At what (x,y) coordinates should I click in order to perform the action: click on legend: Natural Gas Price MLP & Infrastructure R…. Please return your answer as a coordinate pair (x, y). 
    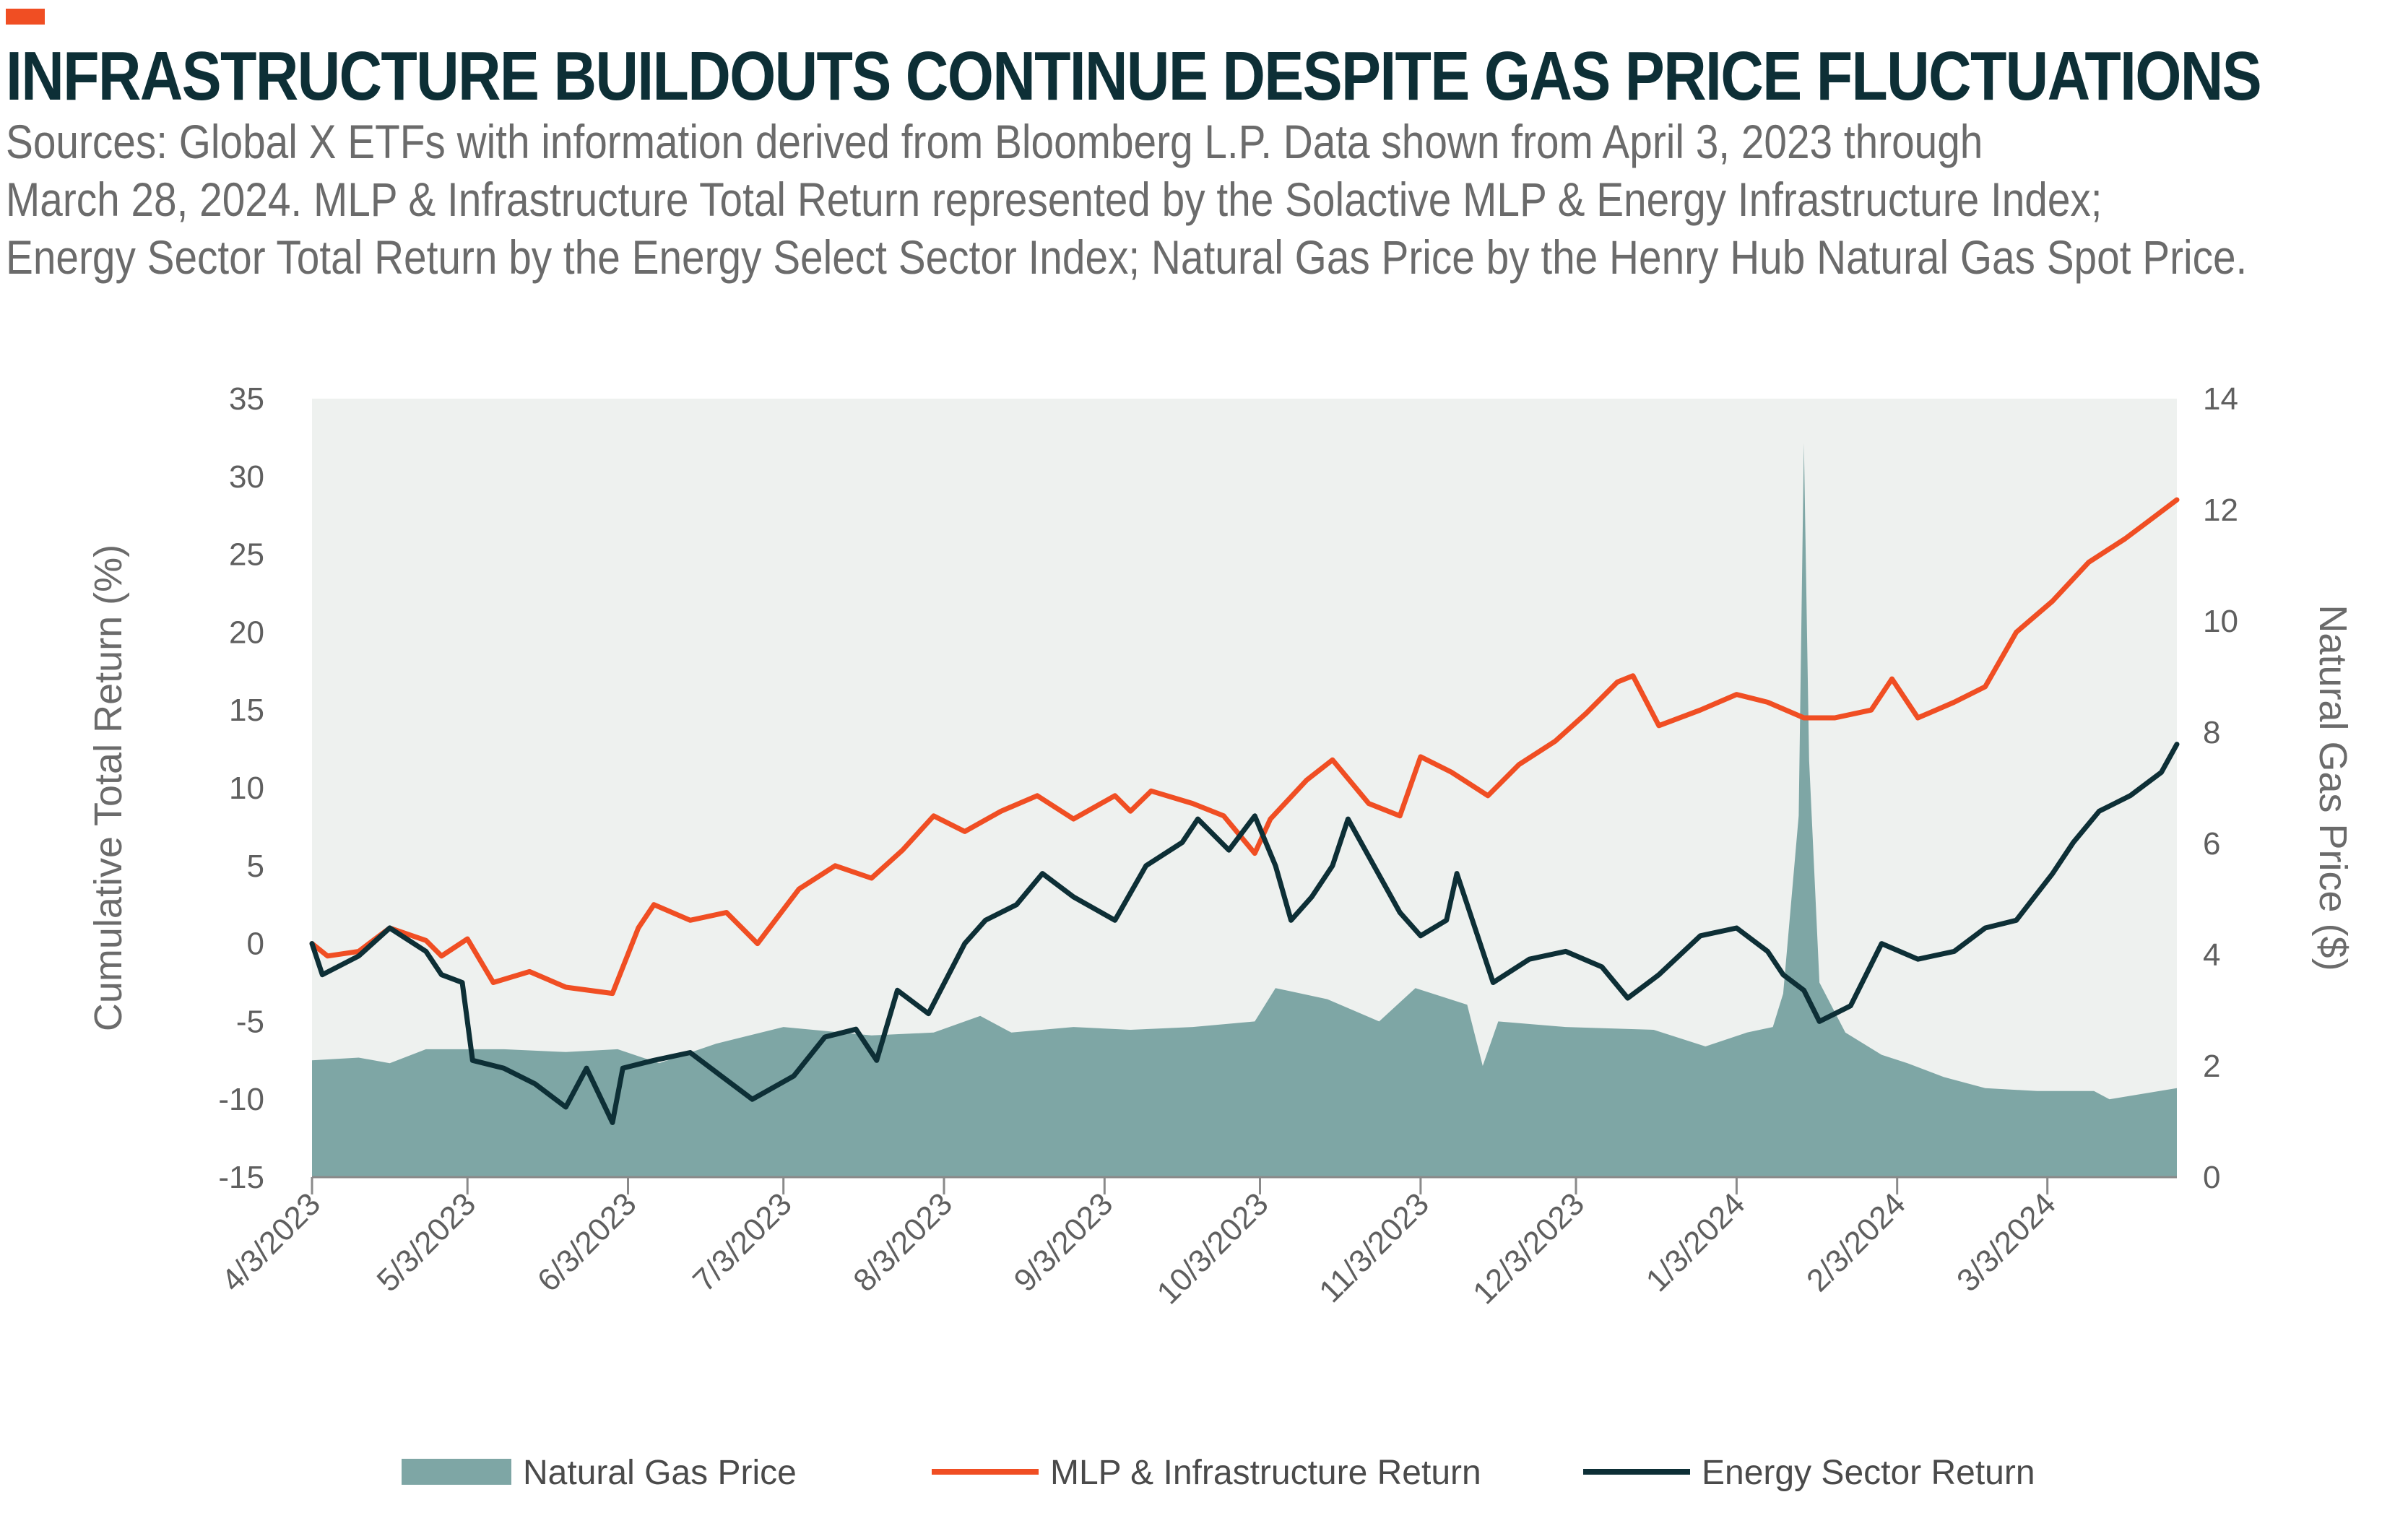
    Looking at the image, I should click on (1218, 1473).